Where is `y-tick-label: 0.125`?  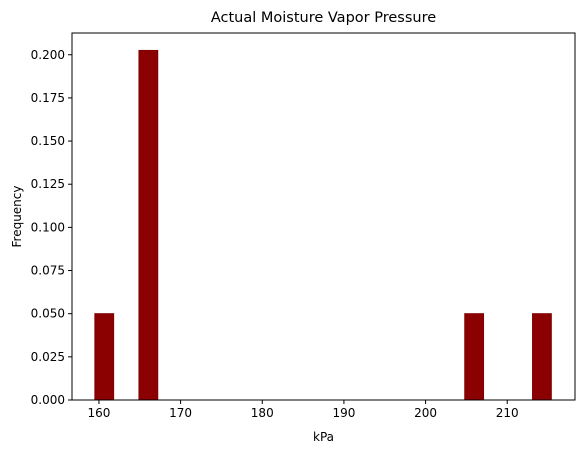 y-tick-label: 0.125 is located at coordinates (48, 184).